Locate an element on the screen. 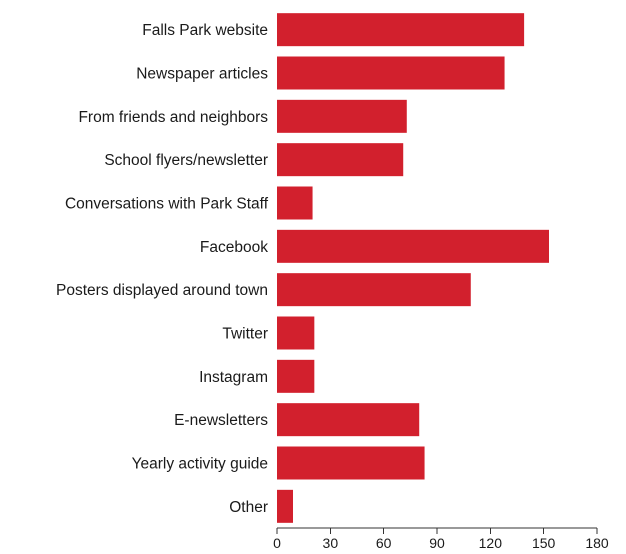  category-label: E-newsletters is located at coordinates (221, 420).